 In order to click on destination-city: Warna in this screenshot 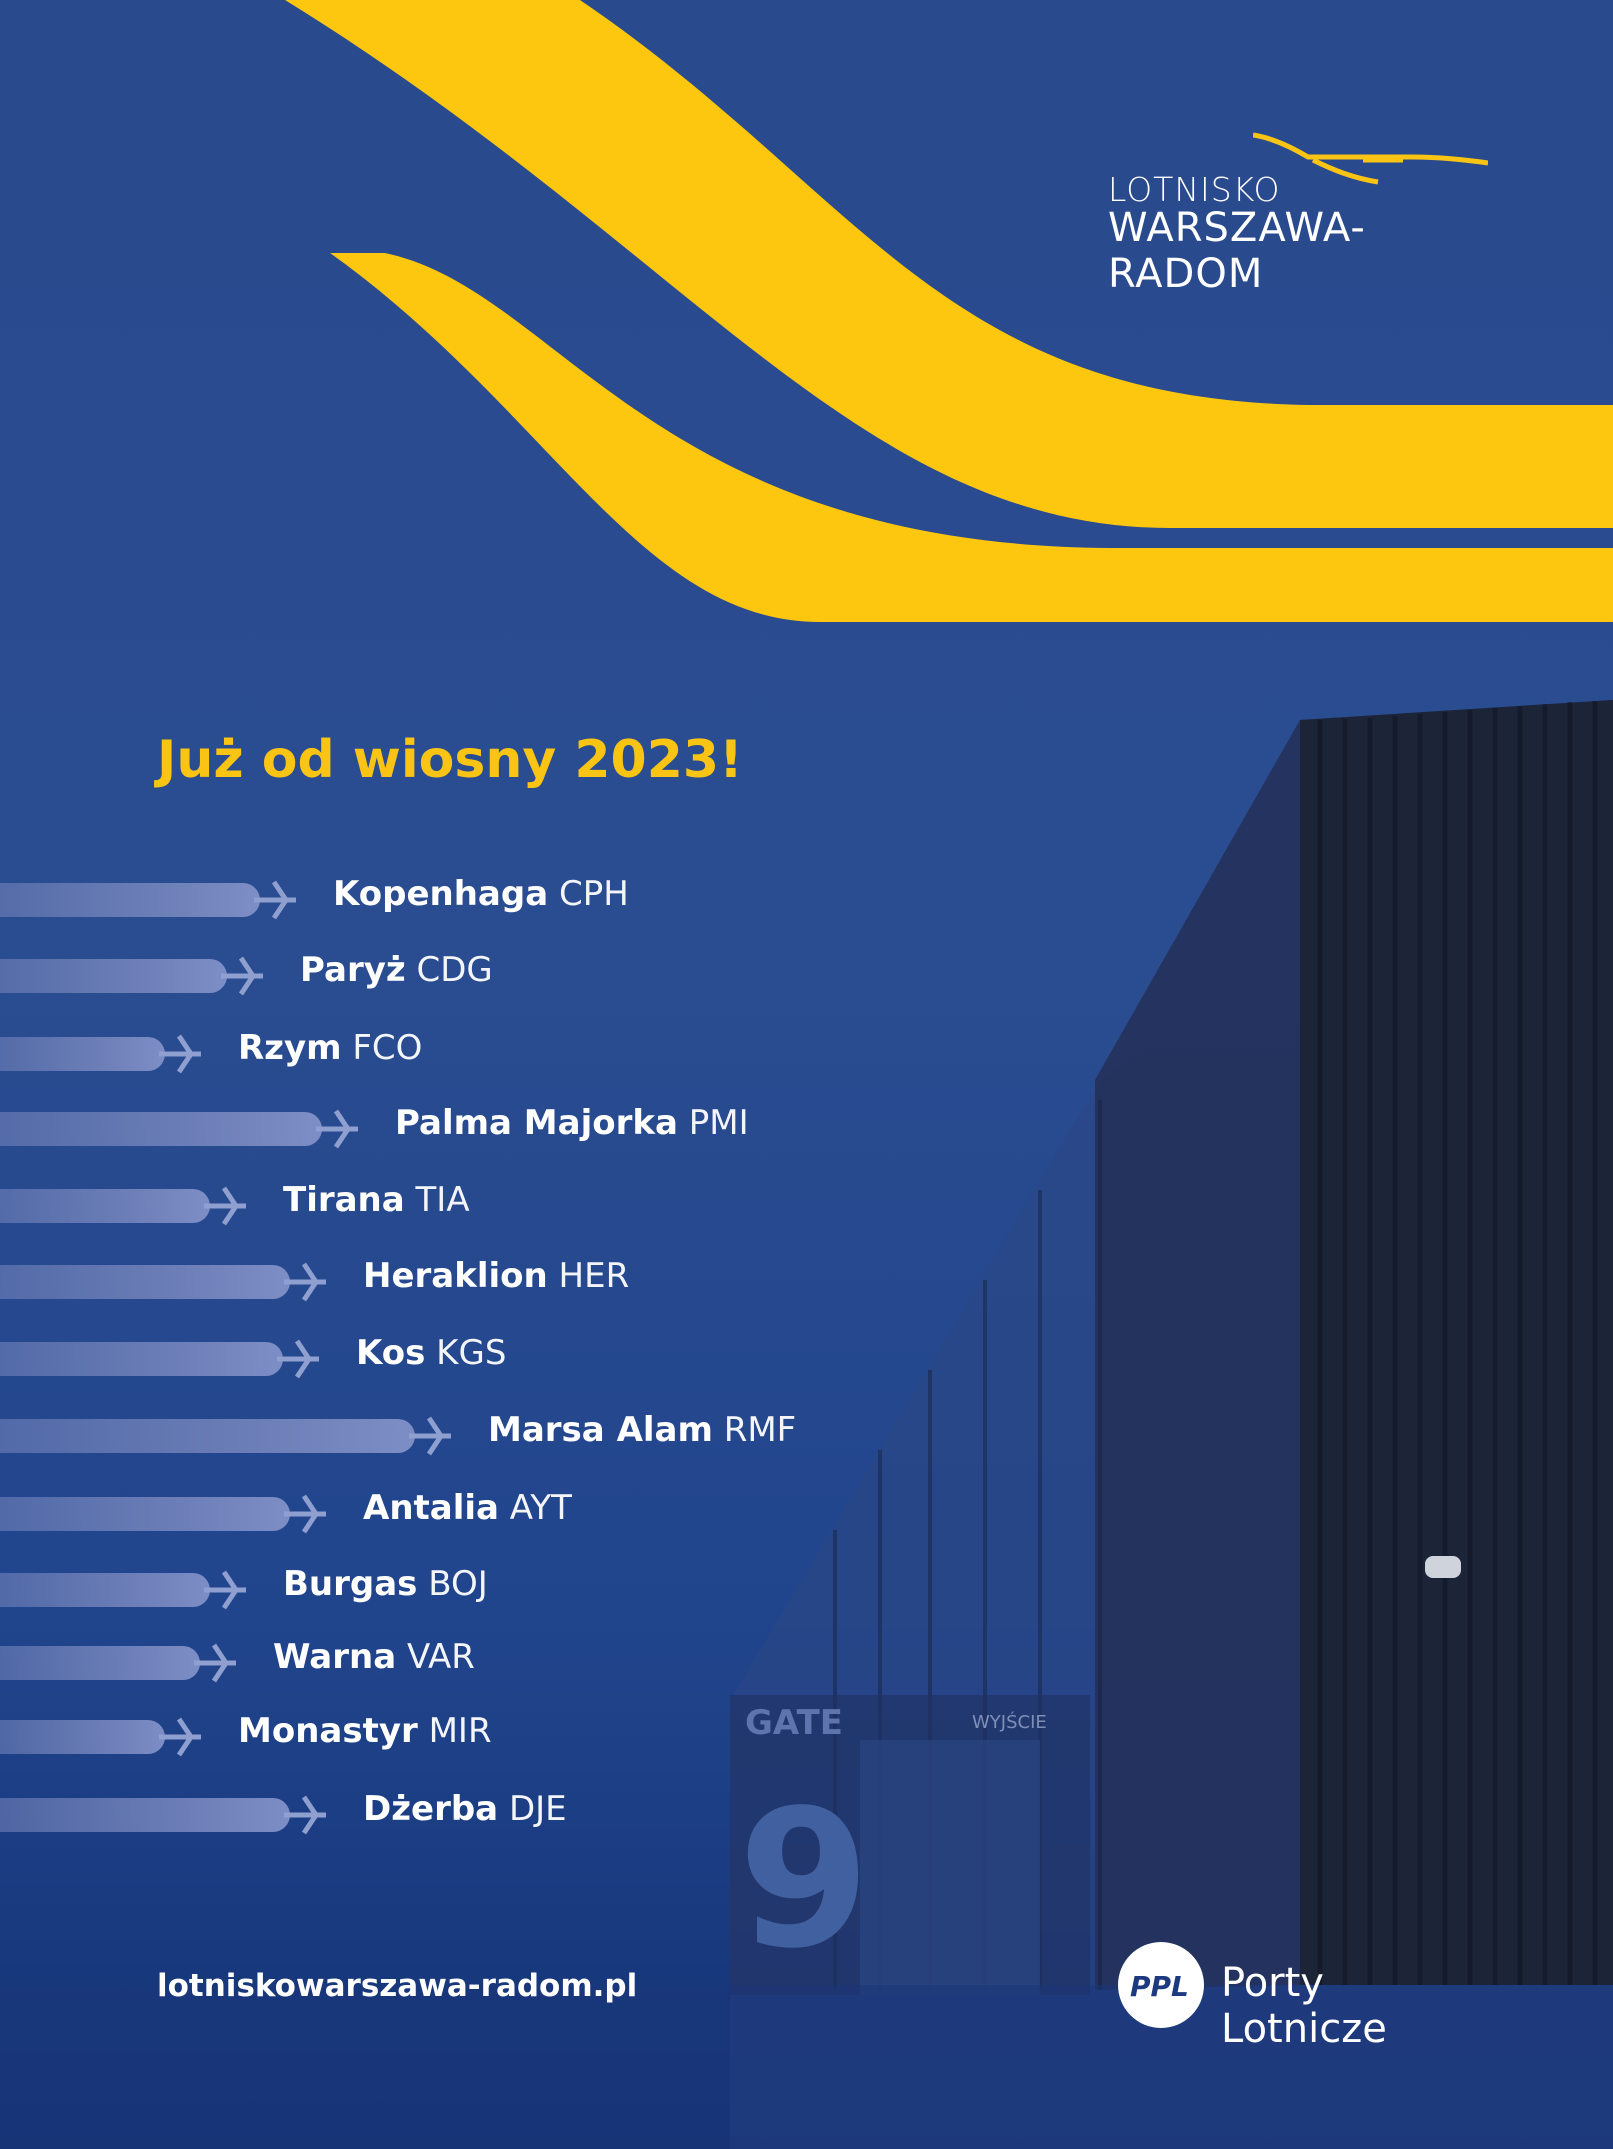, I will do `click(335, 1657)`.